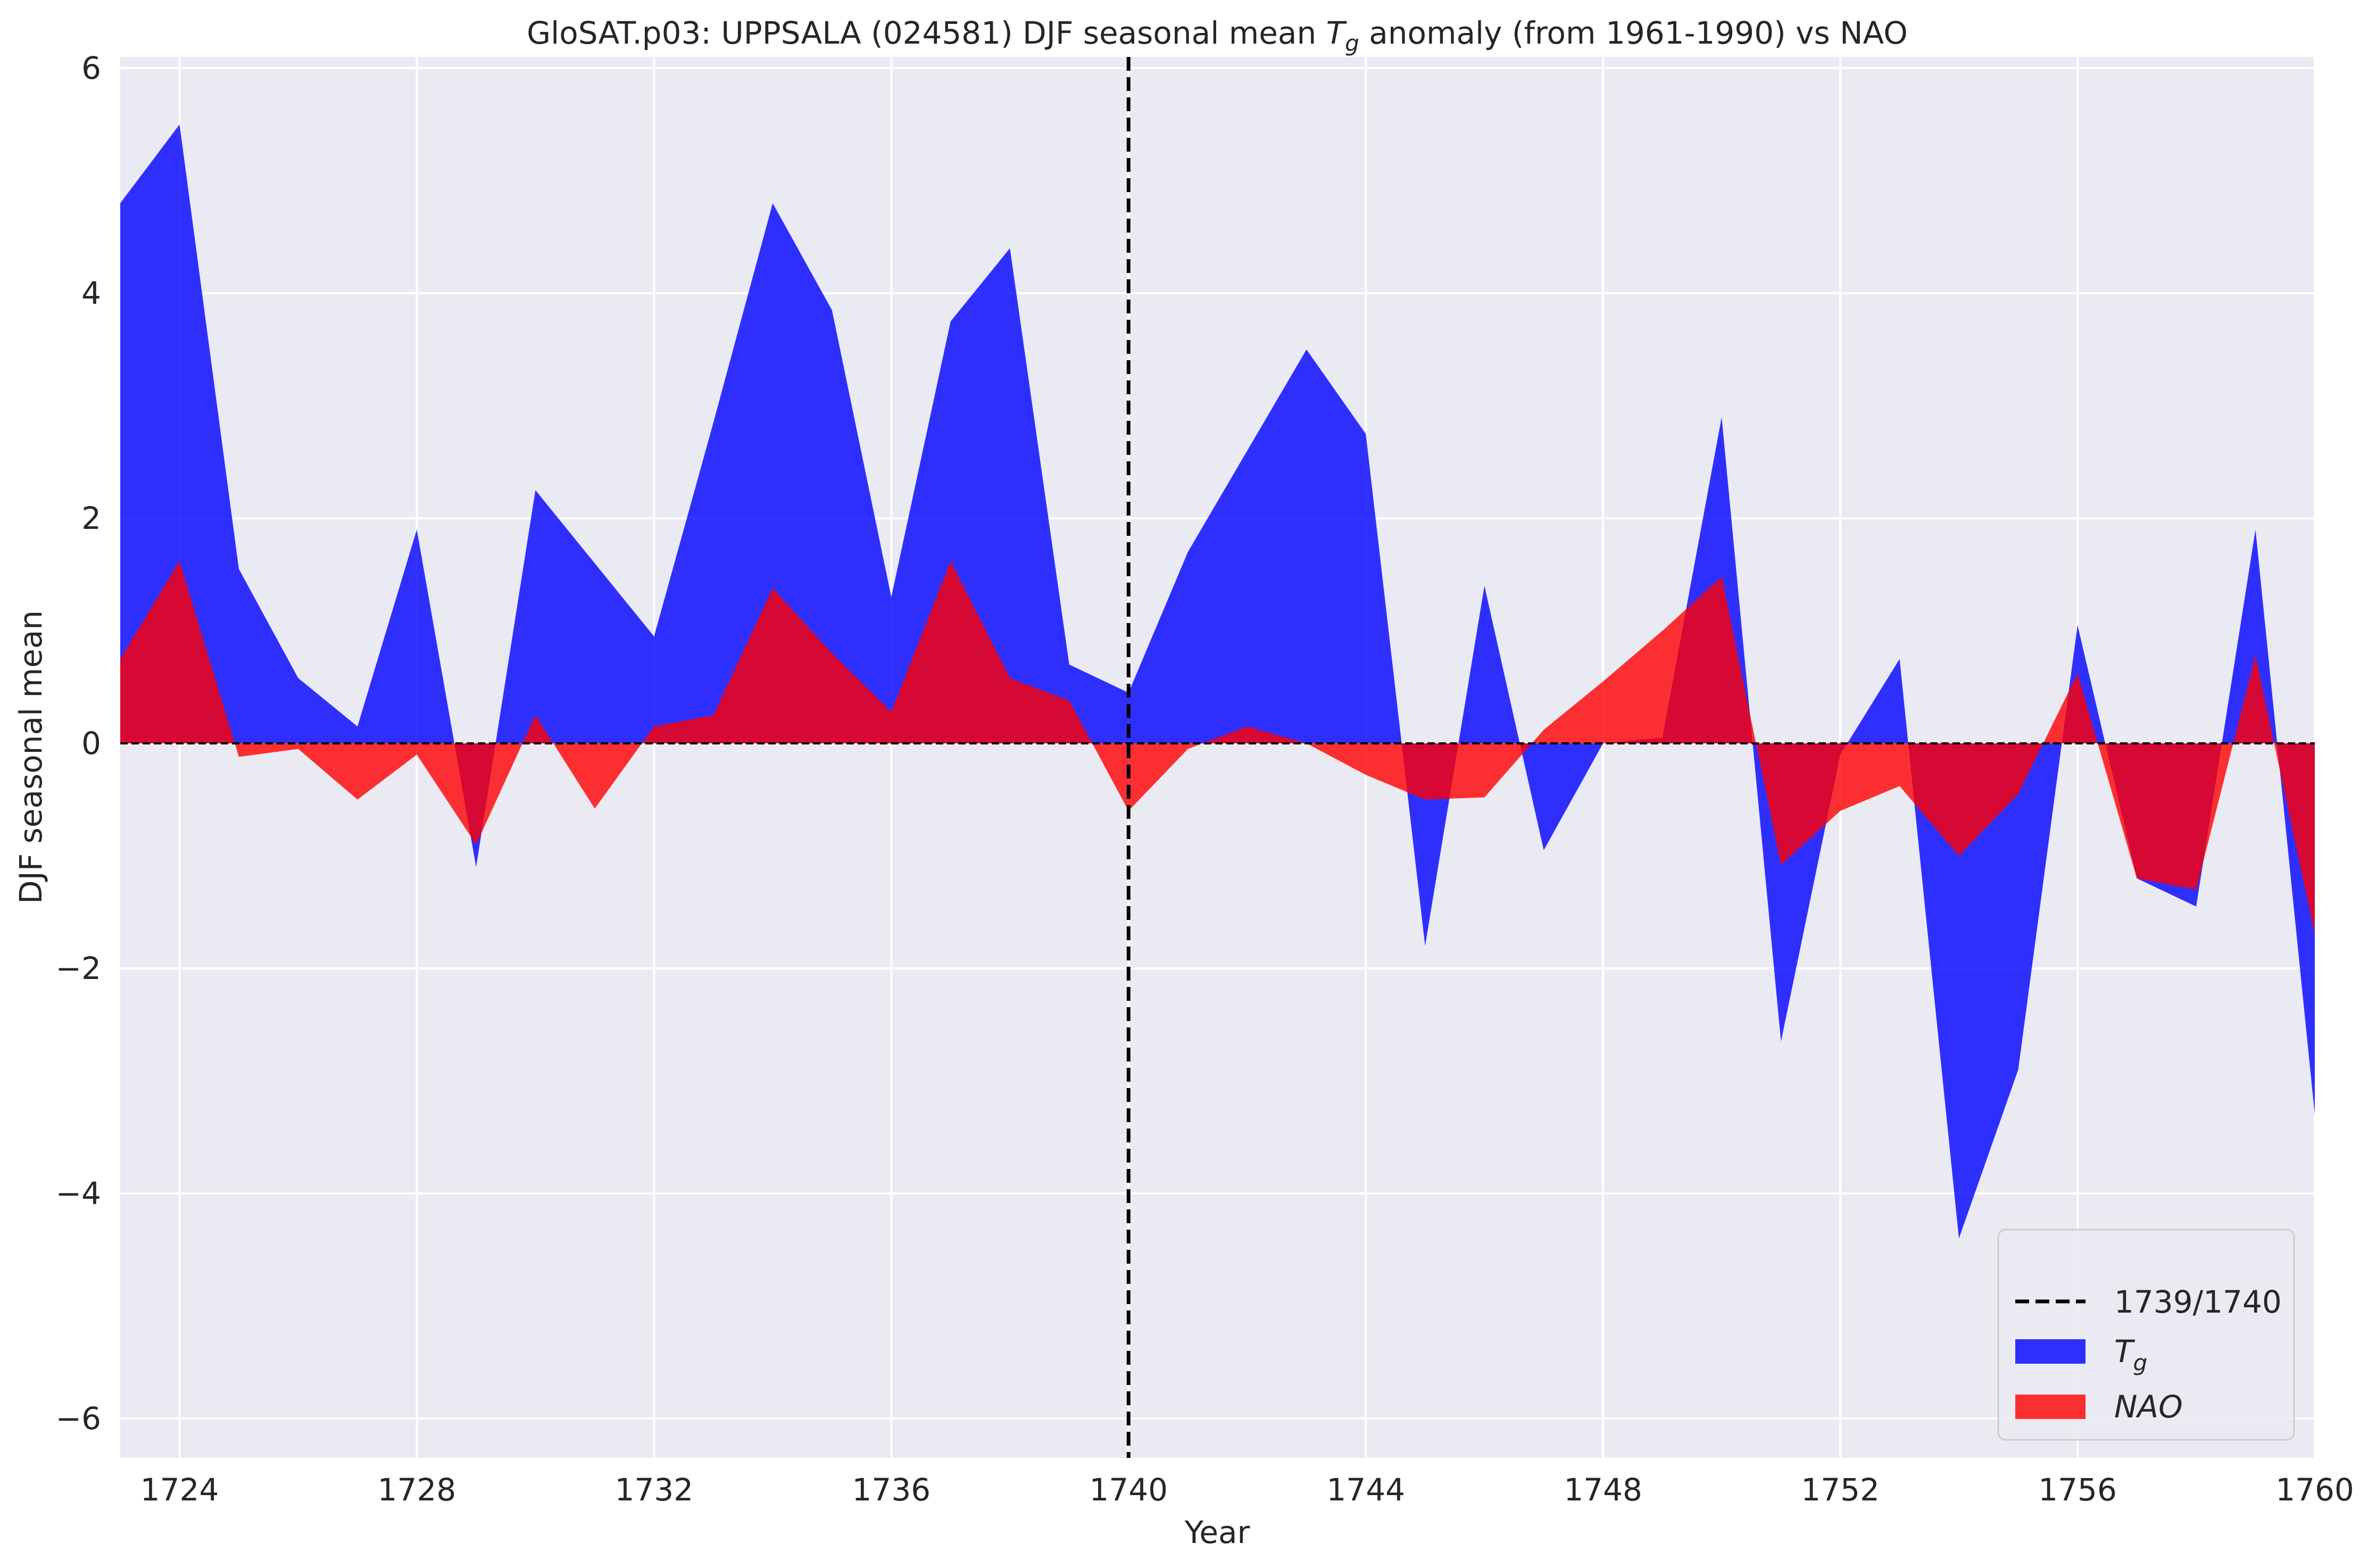  Describe the element at coordinates (79, 968) in the screenshot. I see `y-tick-label: −2` at that location.